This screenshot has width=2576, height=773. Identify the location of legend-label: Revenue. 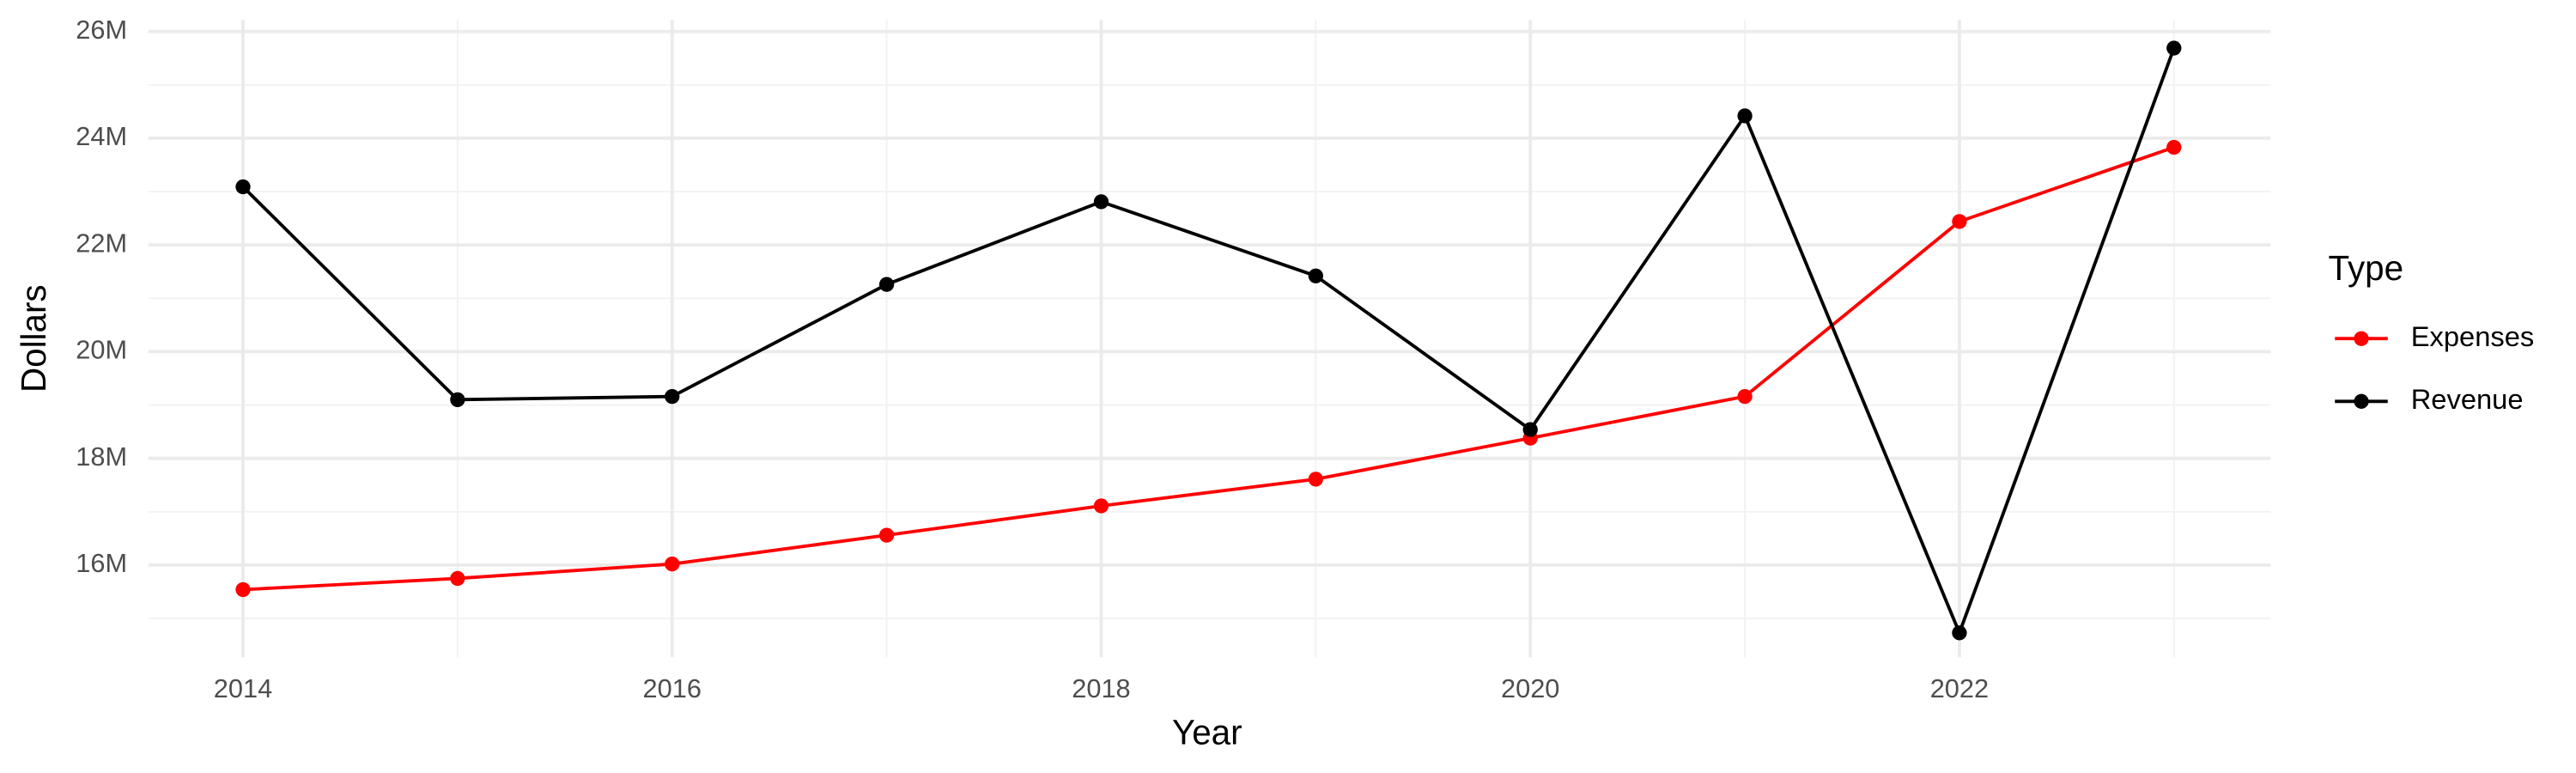
(2467, 399).